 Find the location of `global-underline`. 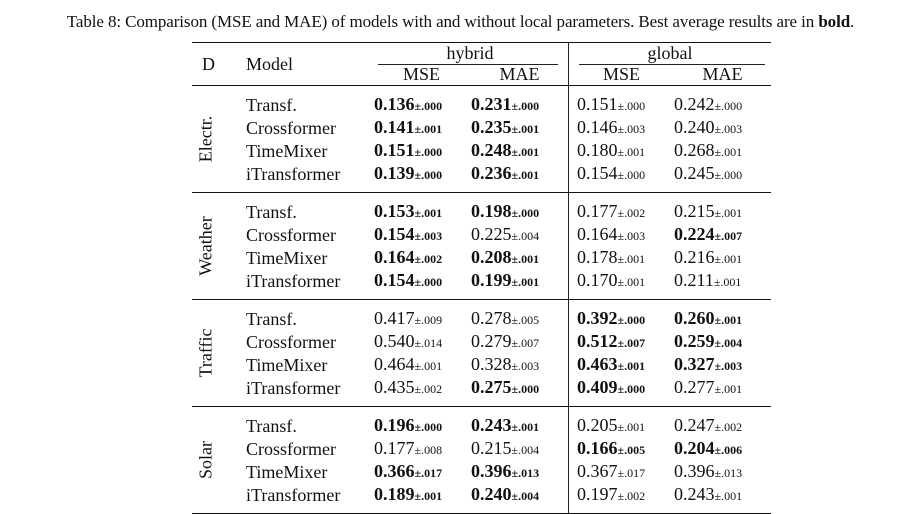

global-underline is located at coordinates (672, 64).